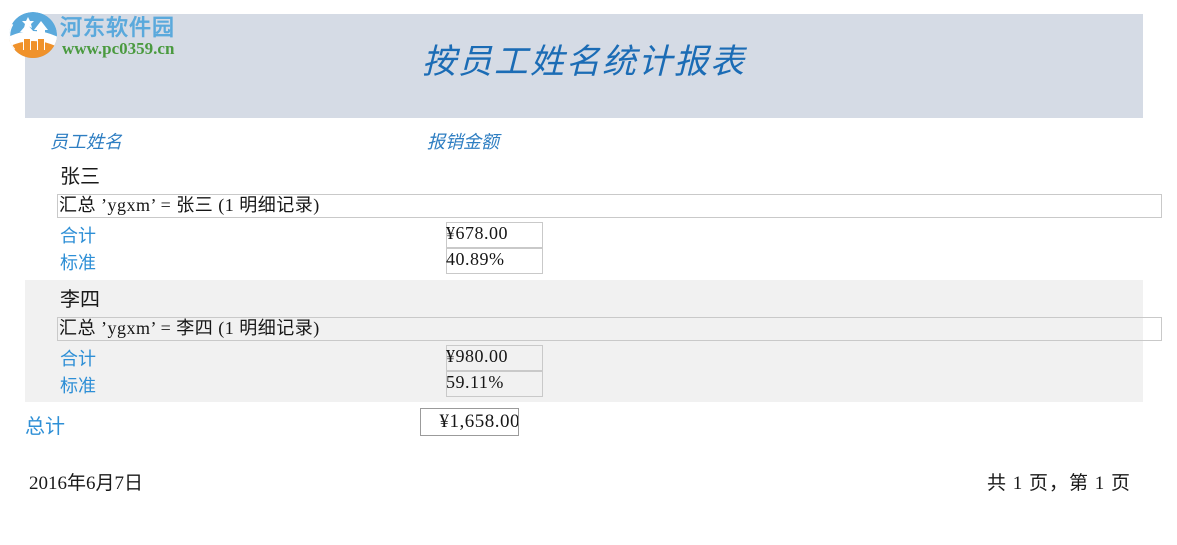 Image resolution: width=1177 pixels, height=545 pixels. Describe the element at coordinates (1058, 483) in the screenshot. I see `footer-page-info: 共 1 页，第 1 页` at that location.